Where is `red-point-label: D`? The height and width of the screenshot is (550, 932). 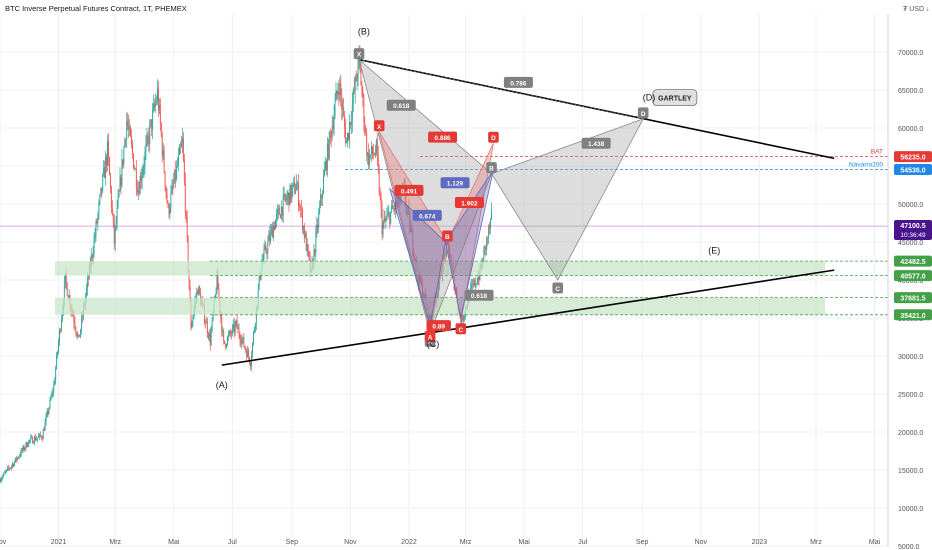 red-point-label: D is located at coordinates (493, 138).